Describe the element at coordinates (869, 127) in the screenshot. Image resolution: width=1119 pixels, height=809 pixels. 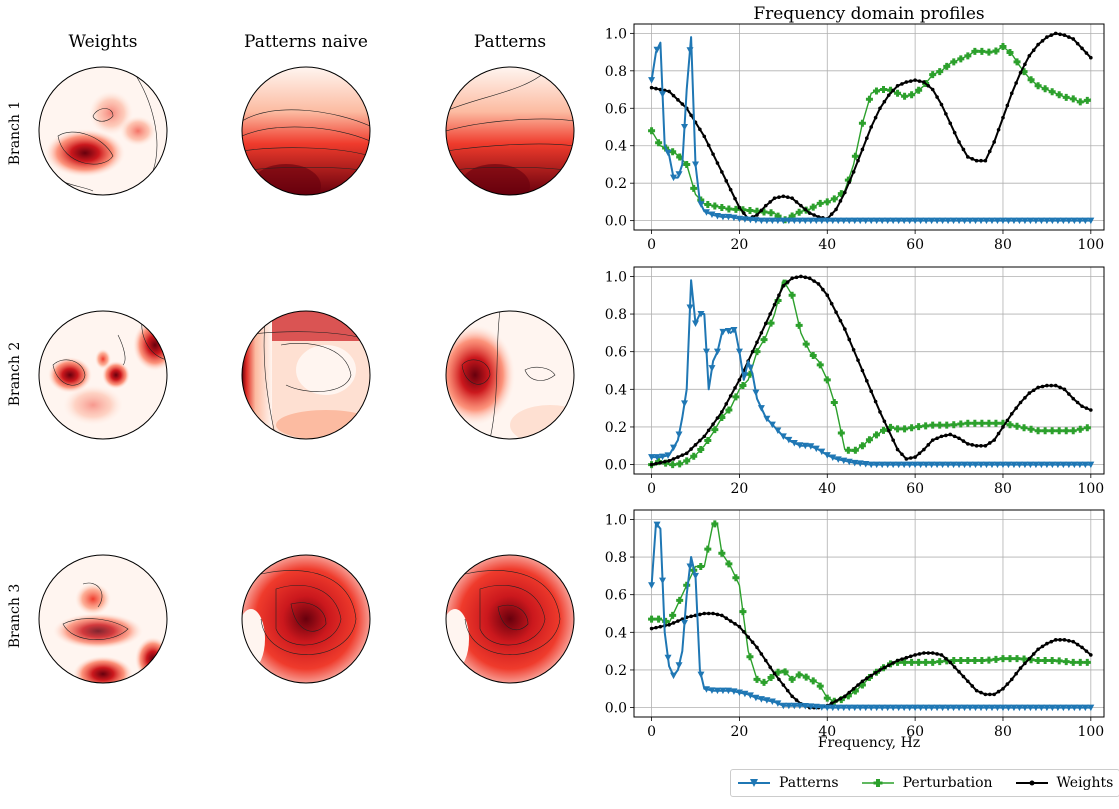
I see `axes-frame` at that location.